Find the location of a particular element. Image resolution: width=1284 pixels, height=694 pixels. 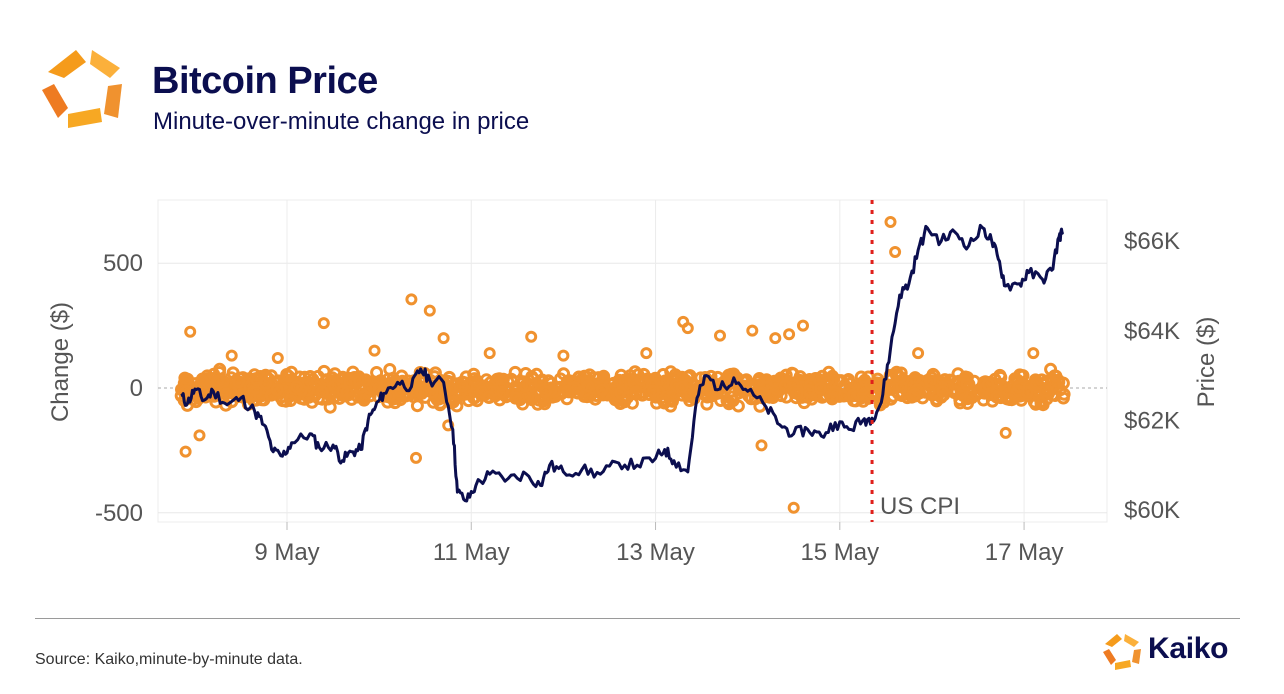

y-axis-right-label: Price ($) is located at coordinates (1206, 362).